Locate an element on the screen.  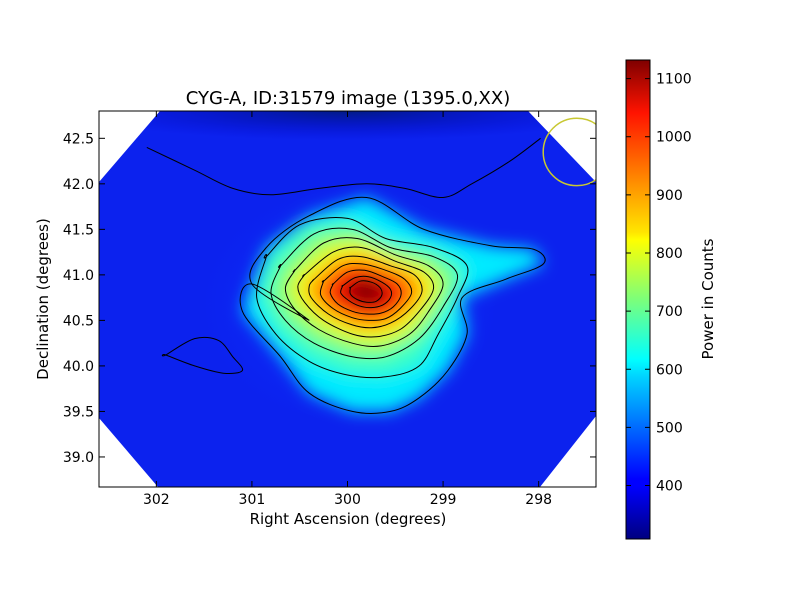
x-tick-label: 300 is located at coordinates (347, 500).